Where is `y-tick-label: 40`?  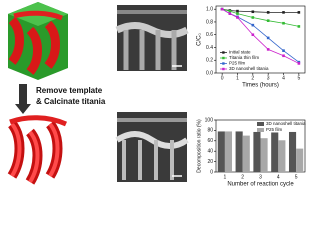 y-tick-label: 40 is located at coordinates (210, 152).